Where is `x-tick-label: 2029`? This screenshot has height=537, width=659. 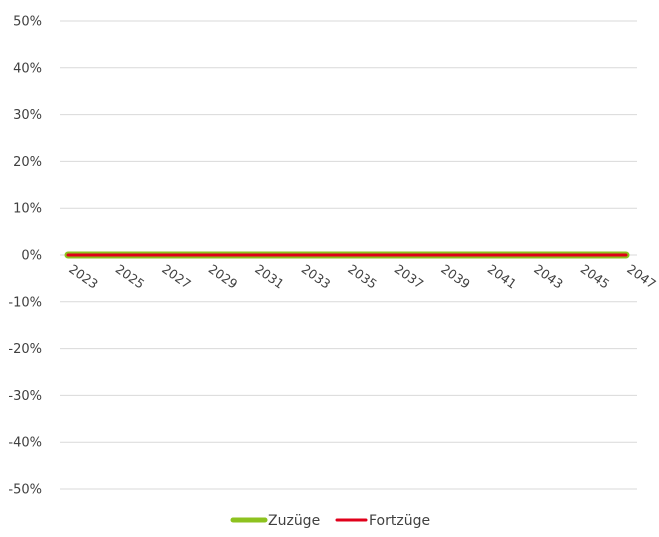
x-tick-label: 2029 is located at coordinates (223, 276).